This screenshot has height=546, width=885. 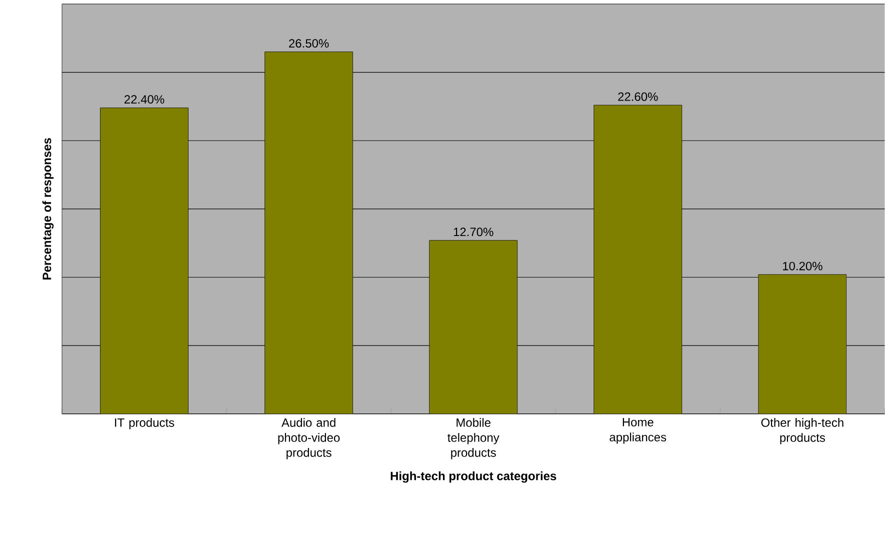 I want to click on data-label: 22.60%, so click(x=638, y=96).